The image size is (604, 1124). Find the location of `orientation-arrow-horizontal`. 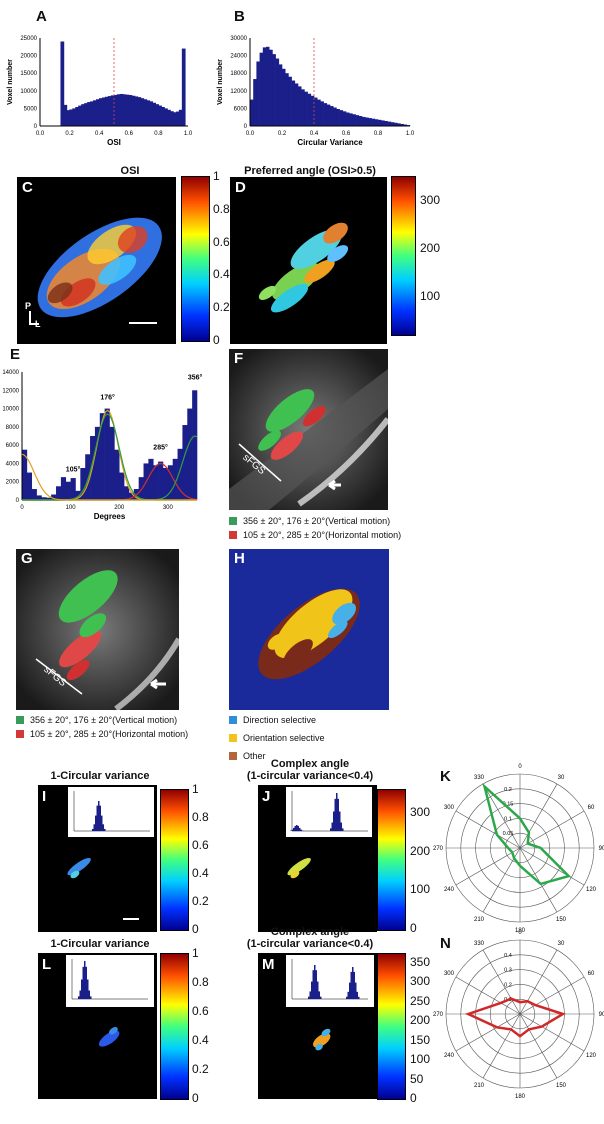

orientation-arrow-horizontal is located at coordinates (34, 324).